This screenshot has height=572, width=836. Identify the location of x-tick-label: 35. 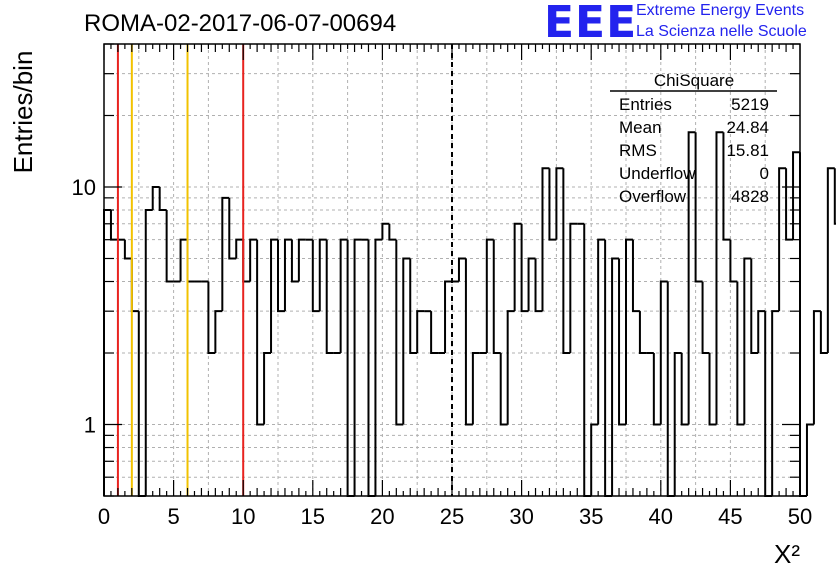
(591, 516).